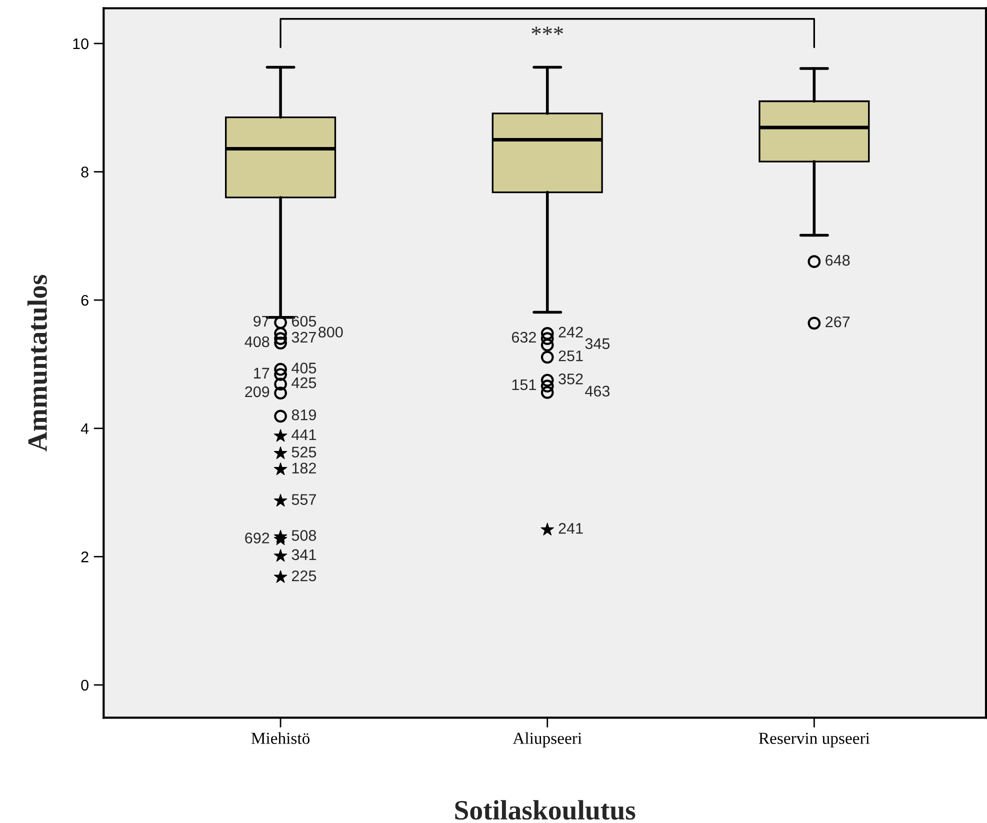 This screenshot has width=987, height=823. Describe the element at coordinates (84, 685) in the screenshot. I see `y-tick-label: 0` at that location.